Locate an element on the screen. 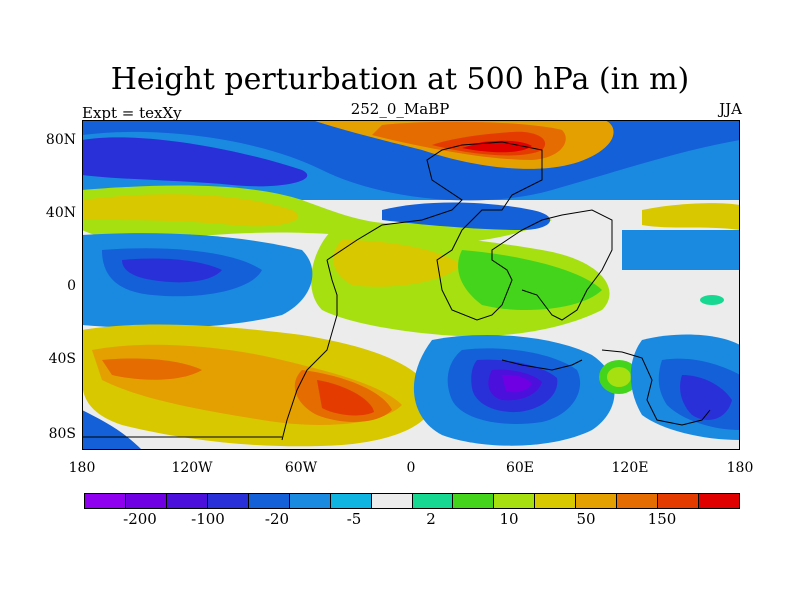  colorbar-label: 150 is located at coordinates (662, 519).